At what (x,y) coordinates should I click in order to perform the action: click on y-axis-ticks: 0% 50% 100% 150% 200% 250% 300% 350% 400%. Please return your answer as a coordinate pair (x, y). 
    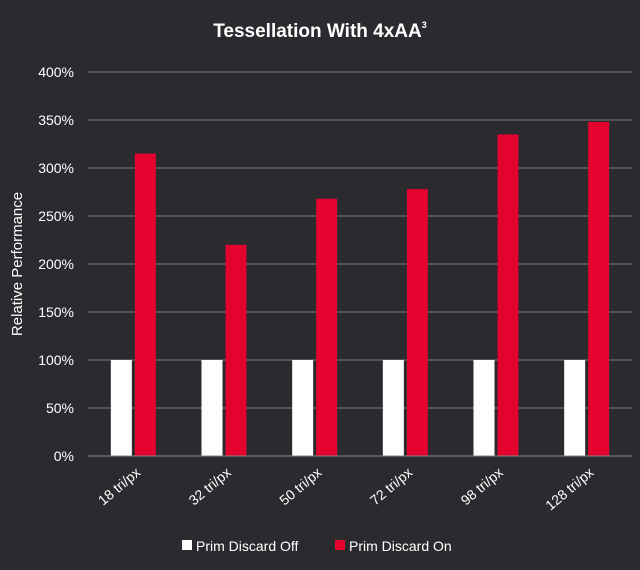
    Looking at the image, I should click on (56, 264).